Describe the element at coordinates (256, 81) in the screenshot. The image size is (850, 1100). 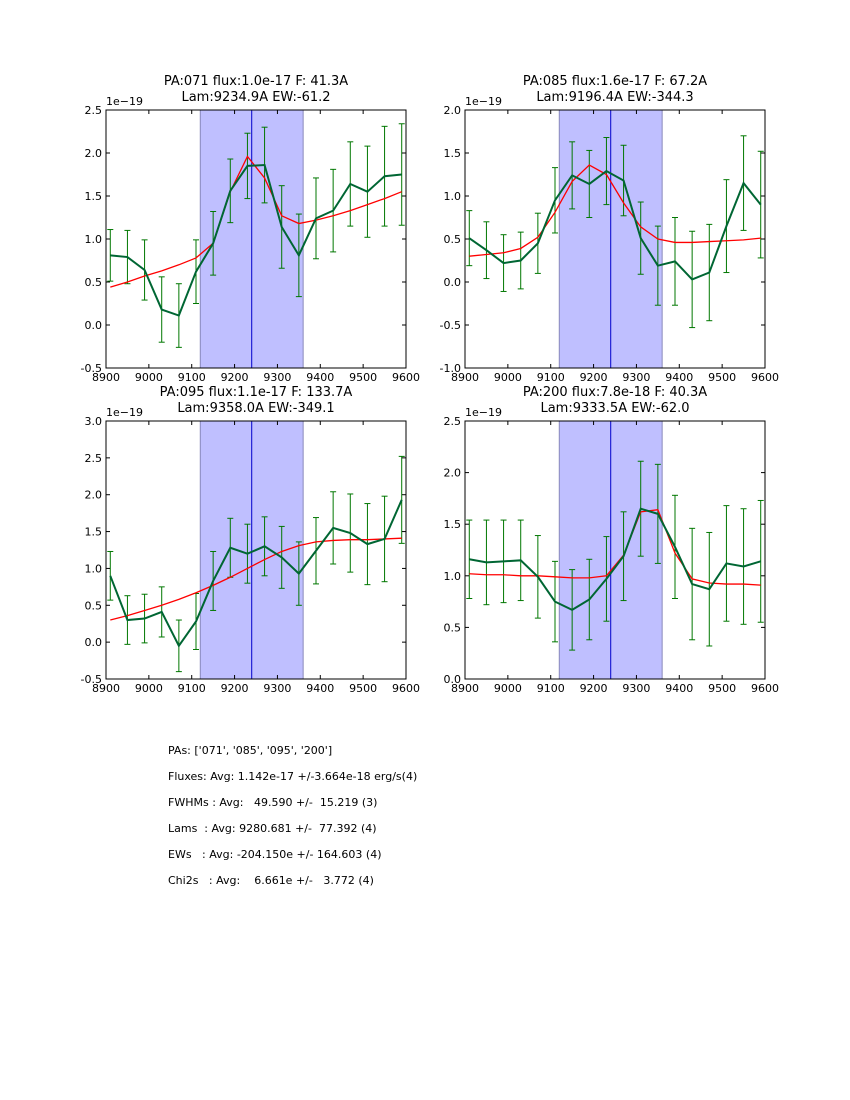
I see `subplot-title: PA:071 flux:1.0e-17 F: 41.3A` at that location.